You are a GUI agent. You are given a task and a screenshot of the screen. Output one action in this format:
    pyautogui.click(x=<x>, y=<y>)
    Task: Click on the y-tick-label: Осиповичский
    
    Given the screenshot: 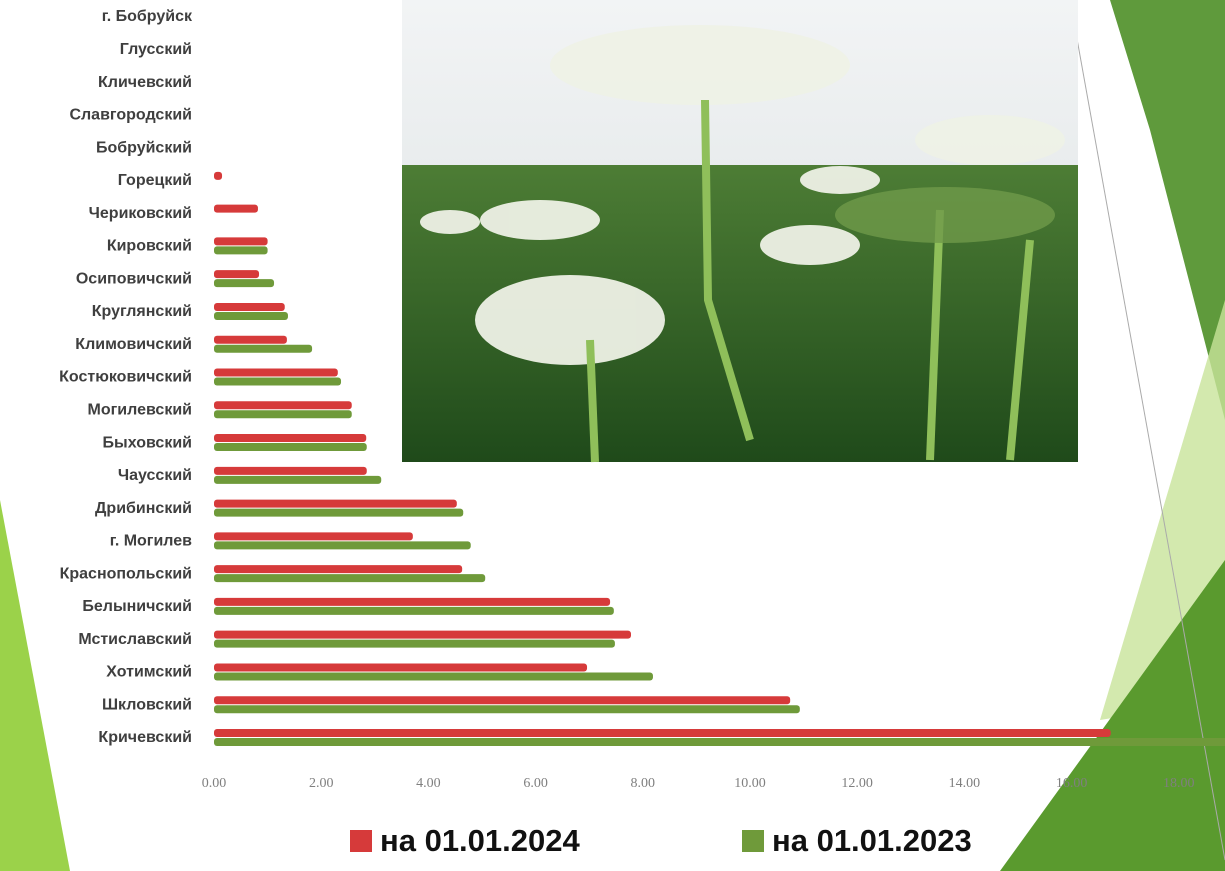 What is the action you would take?
    pyautogui.click(x=134, y=278)
    